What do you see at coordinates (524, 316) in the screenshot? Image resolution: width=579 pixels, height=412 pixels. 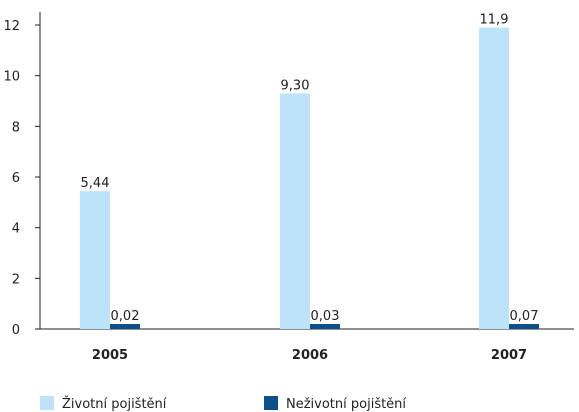 I see `bar-data-label: 0,07` at bounding box center [524, 316].